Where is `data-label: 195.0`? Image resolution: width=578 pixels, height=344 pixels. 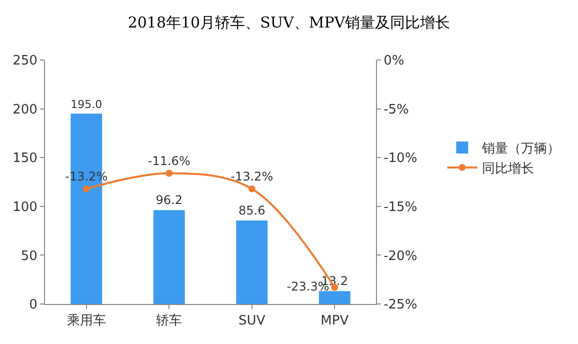 data-label: 195.0 is located at coordinates (86, 104).